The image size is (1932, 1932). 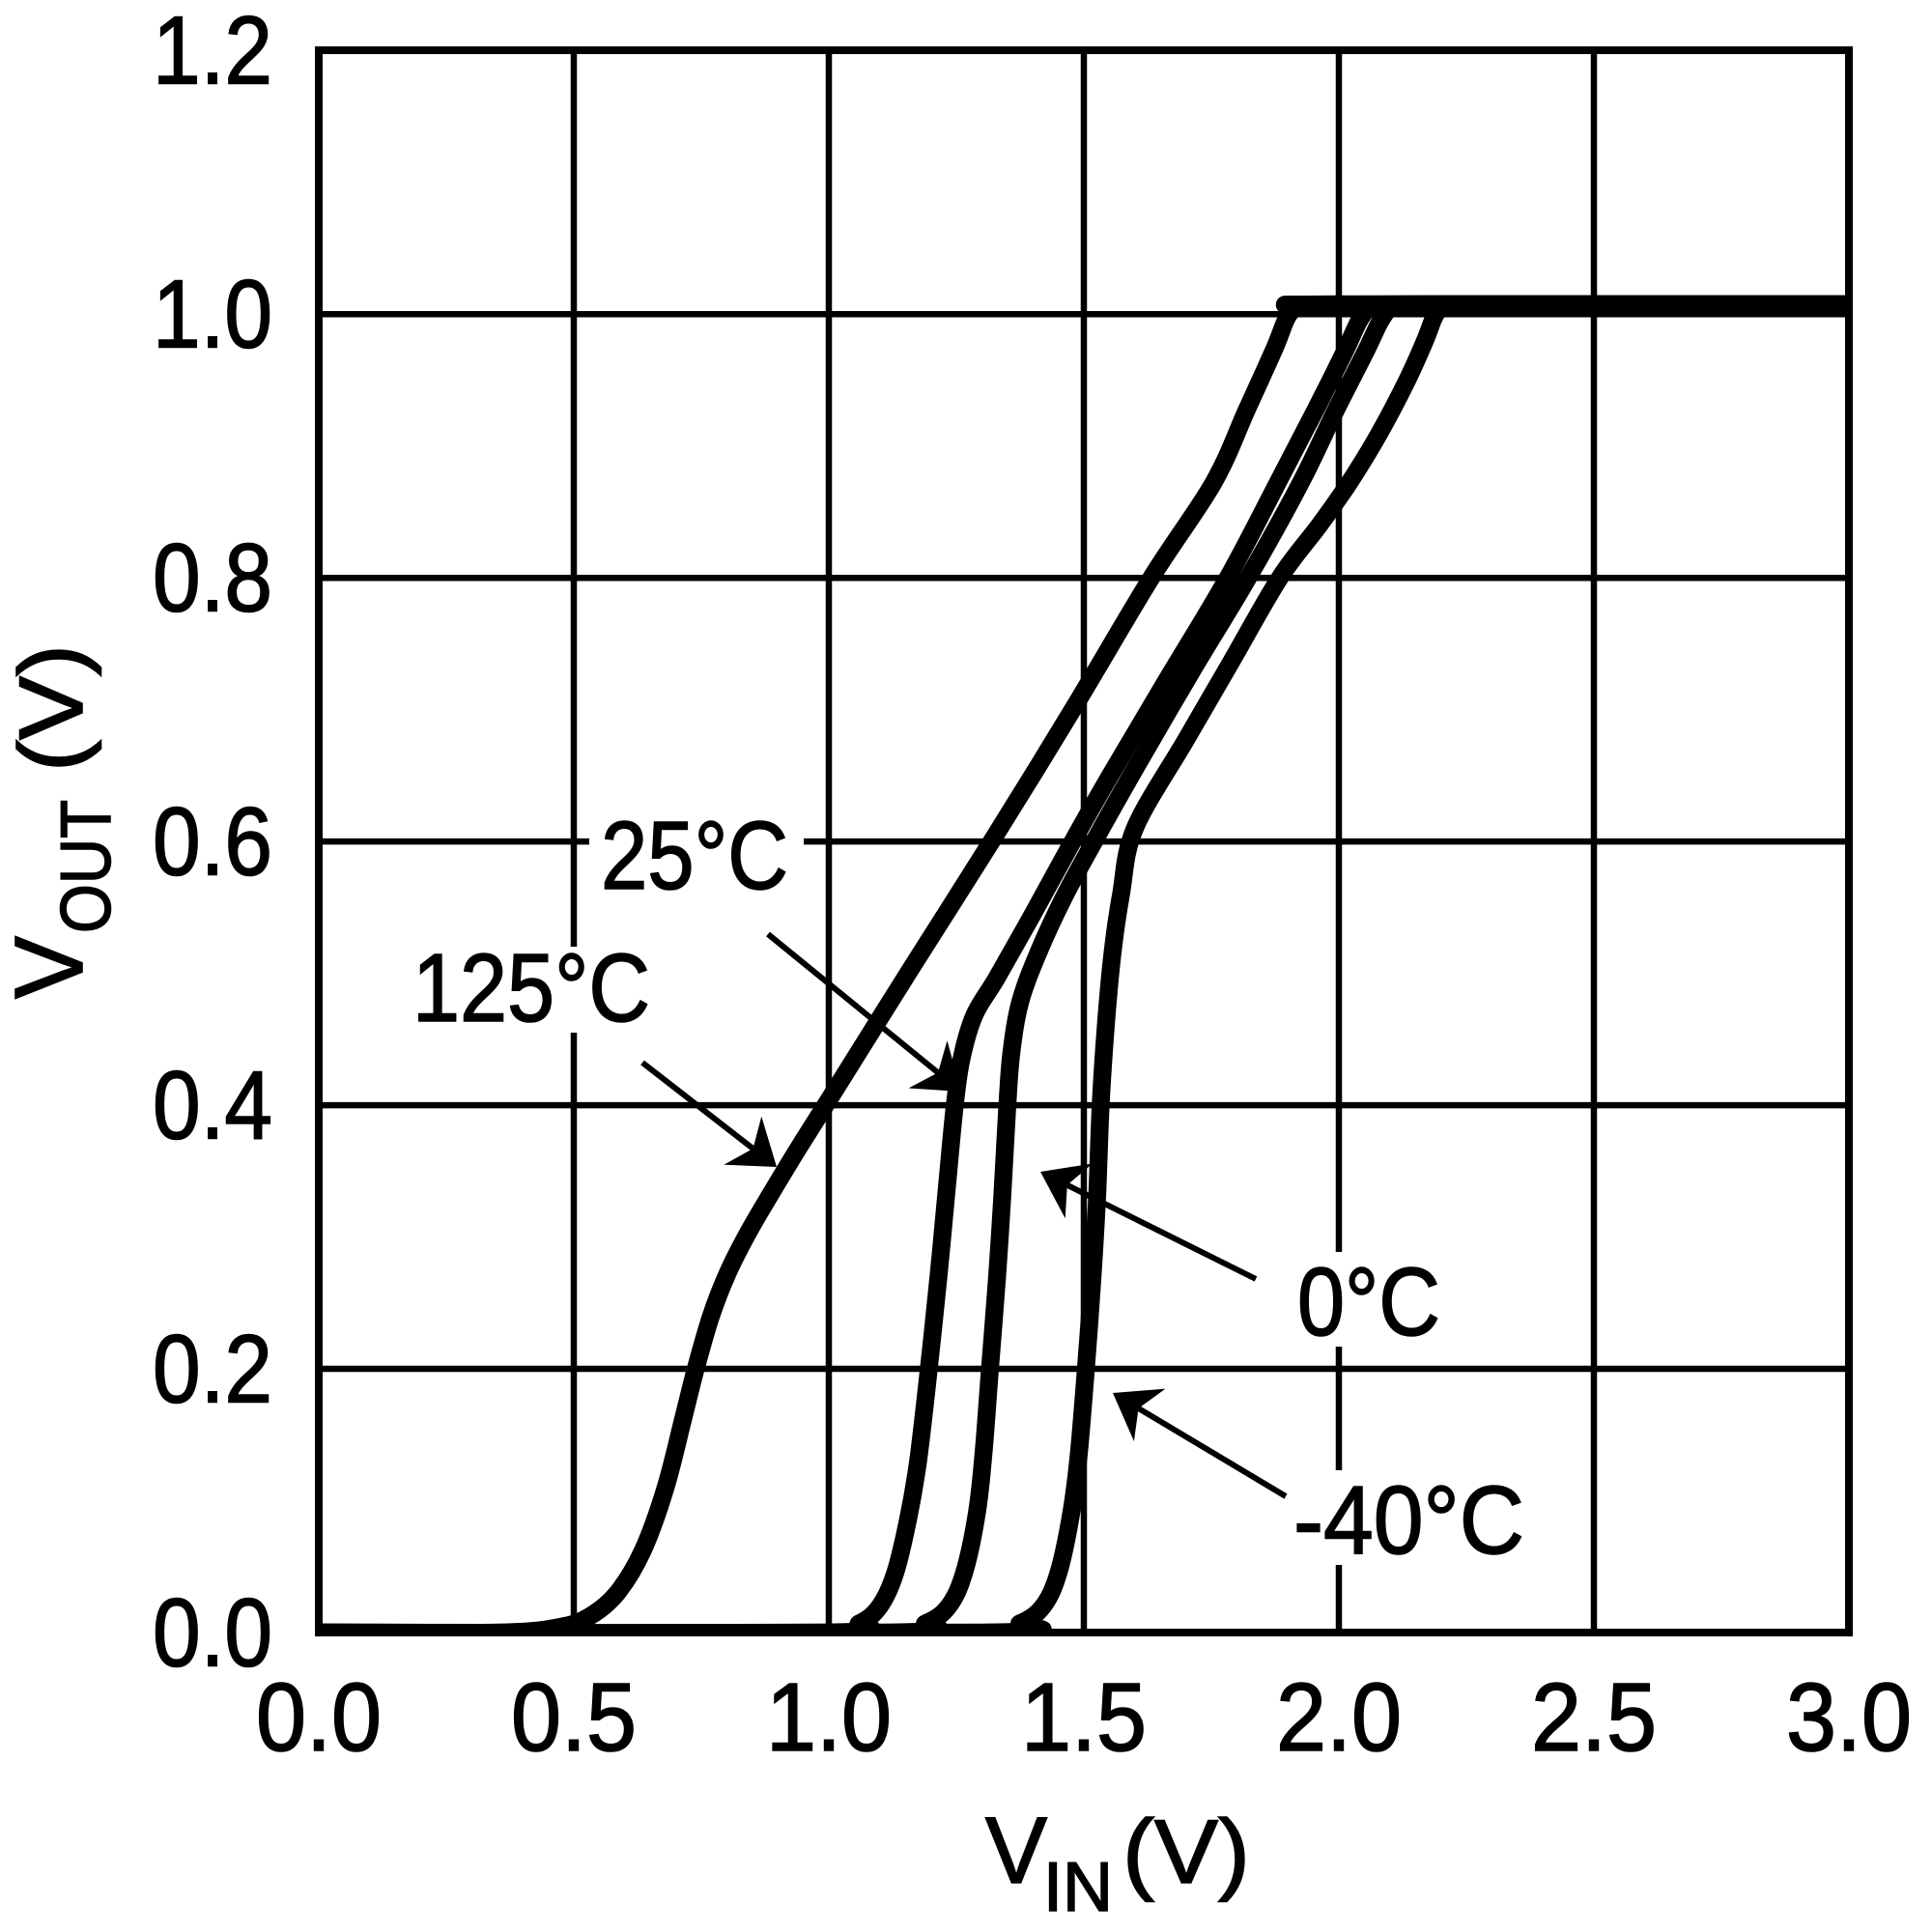 I want to click on svg-text: OUT, so click(x=86, y=866).